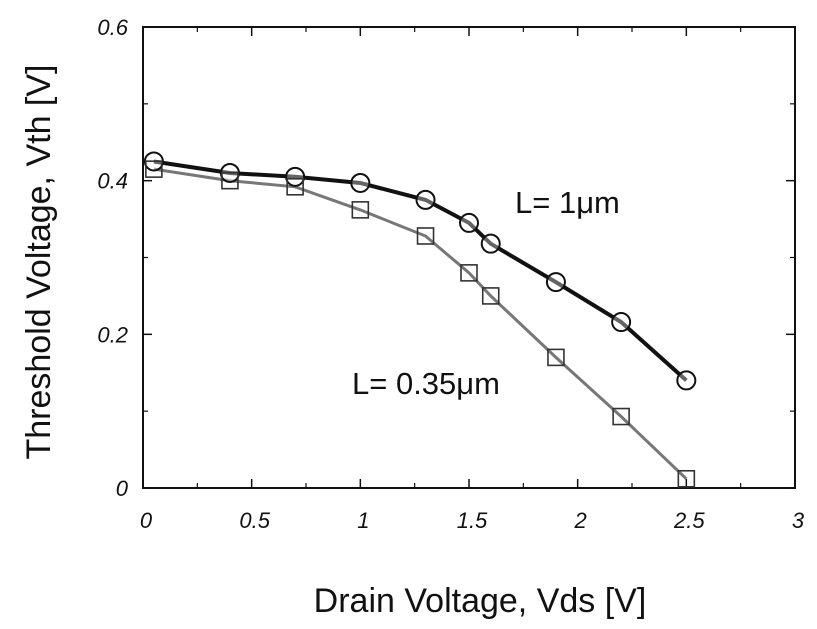 Image resolution: width=817 pixels, height=629 pixels. Describe the element at coordinates (254, 520) in the screenshot. I see `x-tick-label: 0.5` at that location.